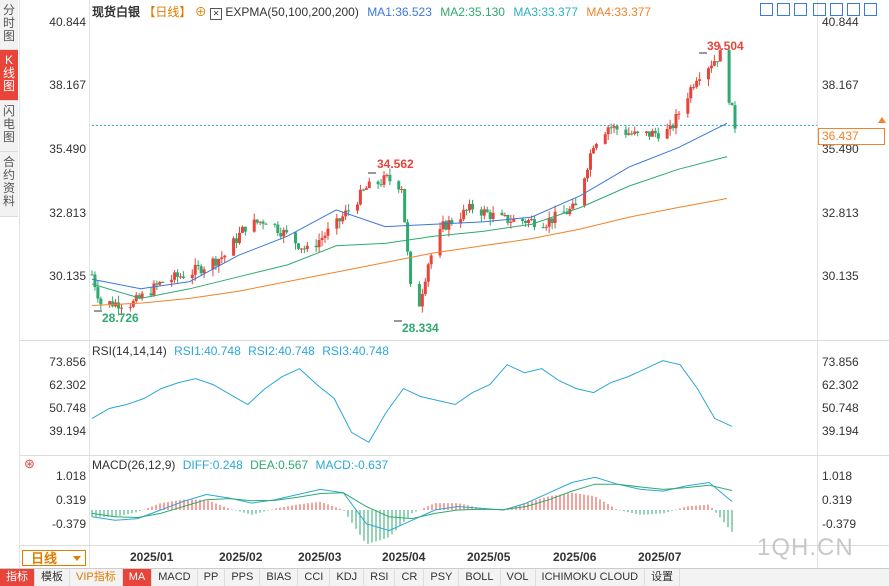  I want to click on fullscreen-icon, so click(819, 9).